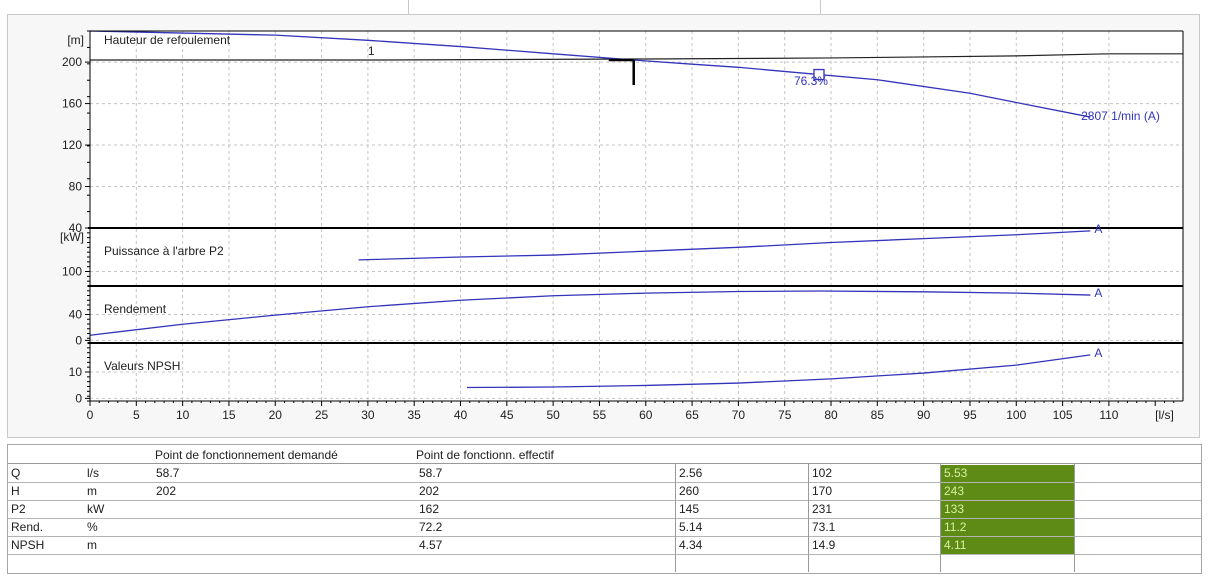 The image size is (1209, 577). I want to click on x-tick-label: 55, so click(600, 415).